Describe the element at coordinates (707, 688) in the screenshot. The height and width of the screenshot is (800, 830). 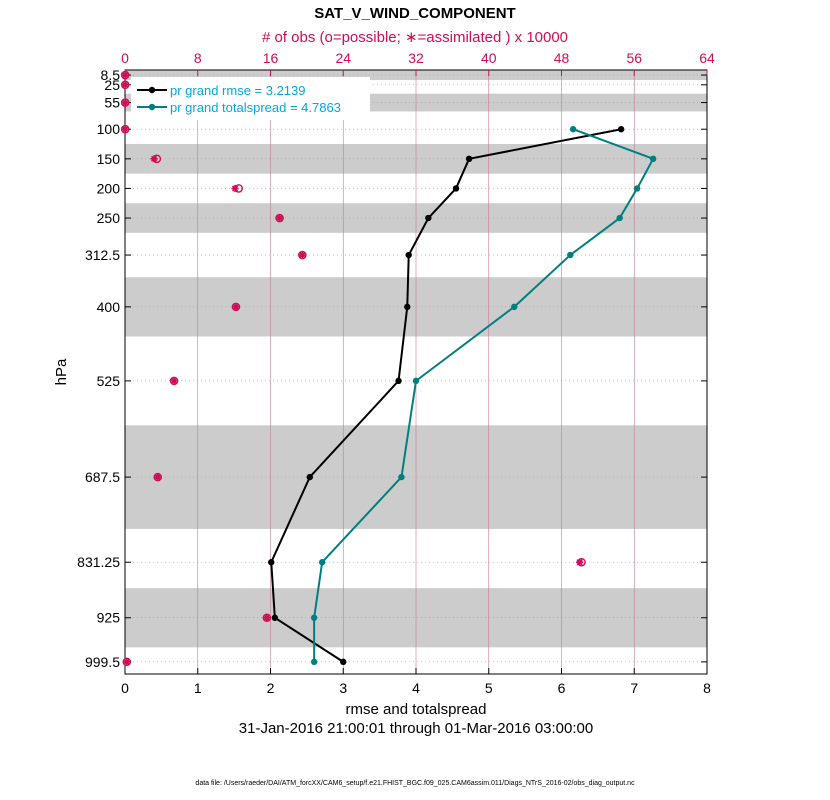
I see `x-tick-label: 8` at that location.